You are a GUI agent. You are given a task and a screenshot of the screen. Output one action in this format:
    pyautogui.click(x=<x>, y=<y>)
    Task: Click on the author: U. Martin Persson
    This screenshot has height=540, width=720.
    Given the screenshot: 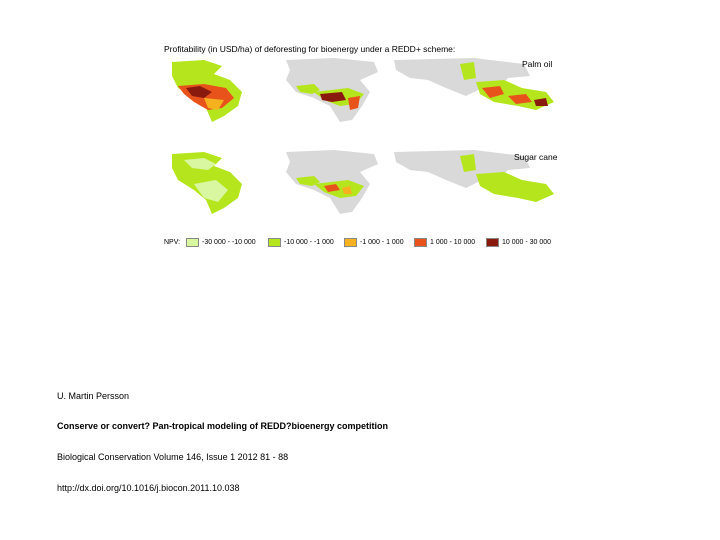 What is the action you would take?
    pyautogui.click(x=93, y=396)
    